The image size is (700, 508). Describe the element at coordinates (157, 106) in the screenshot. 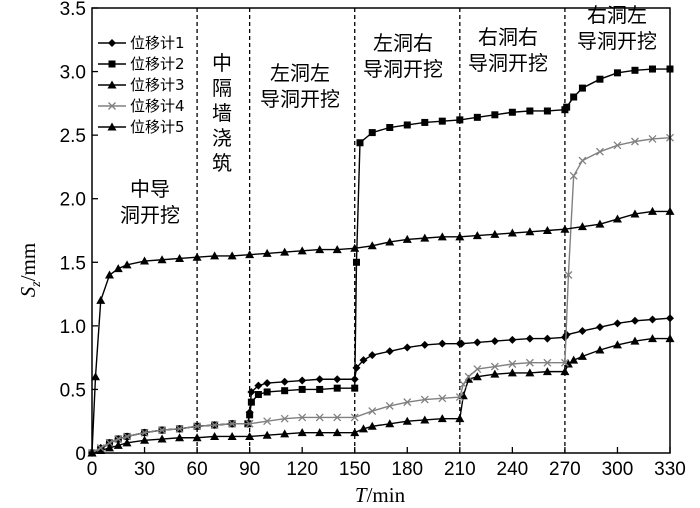

I see `legend-label: 位移计4` at that location.